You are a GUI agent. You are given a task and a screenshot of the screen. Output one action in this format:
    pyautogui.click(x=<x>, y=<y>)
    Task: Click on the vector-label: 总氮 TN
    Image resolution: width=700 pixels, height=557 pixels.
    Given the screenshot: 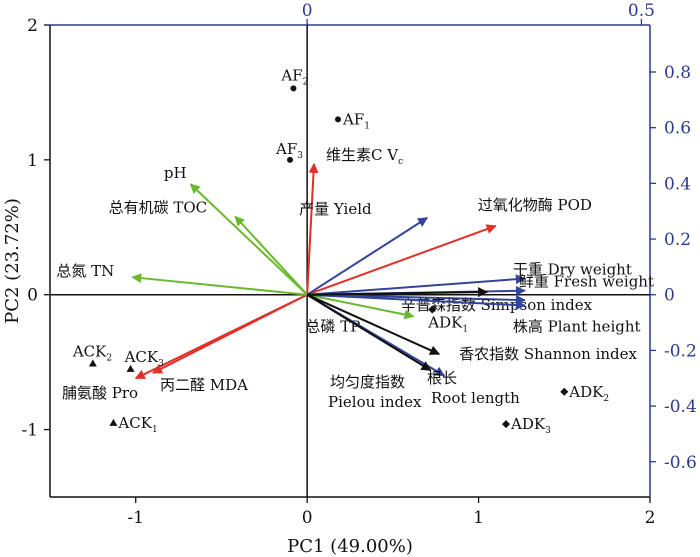 What is the action you would take?
    pyautogui.click(x=85, y=271)
    